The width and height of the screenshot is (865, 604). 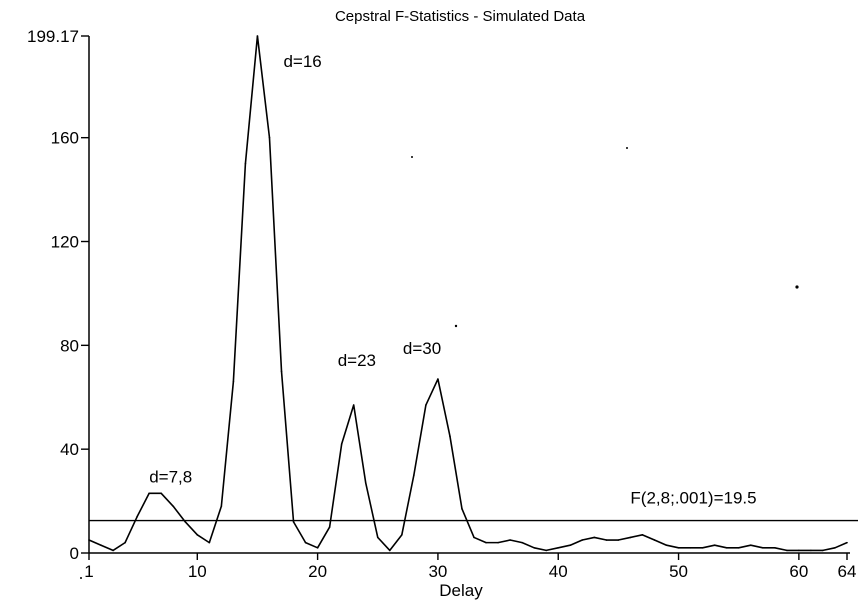 I want to click on y-axis-ticks: 0 40 80 120 160 199.17, so click(x=58, y=295).